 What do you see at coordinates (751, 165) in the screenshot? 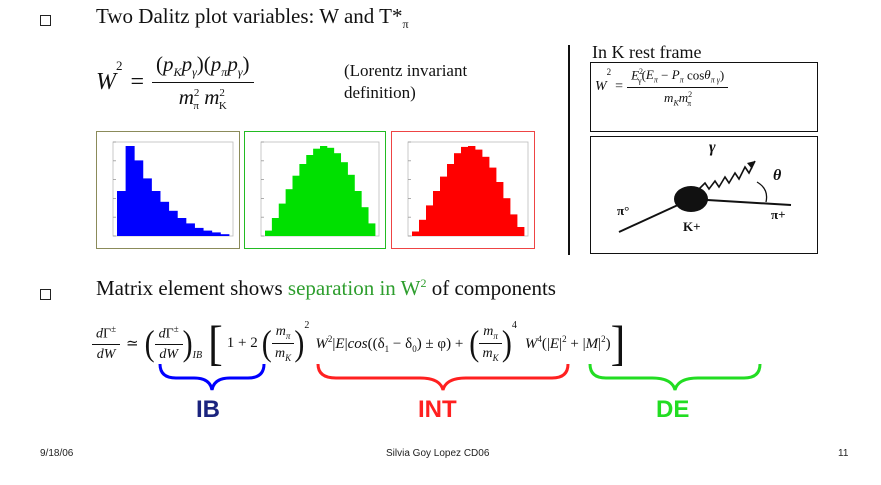
I see `photon-arrow-icon` at bounding box center [751, 165].